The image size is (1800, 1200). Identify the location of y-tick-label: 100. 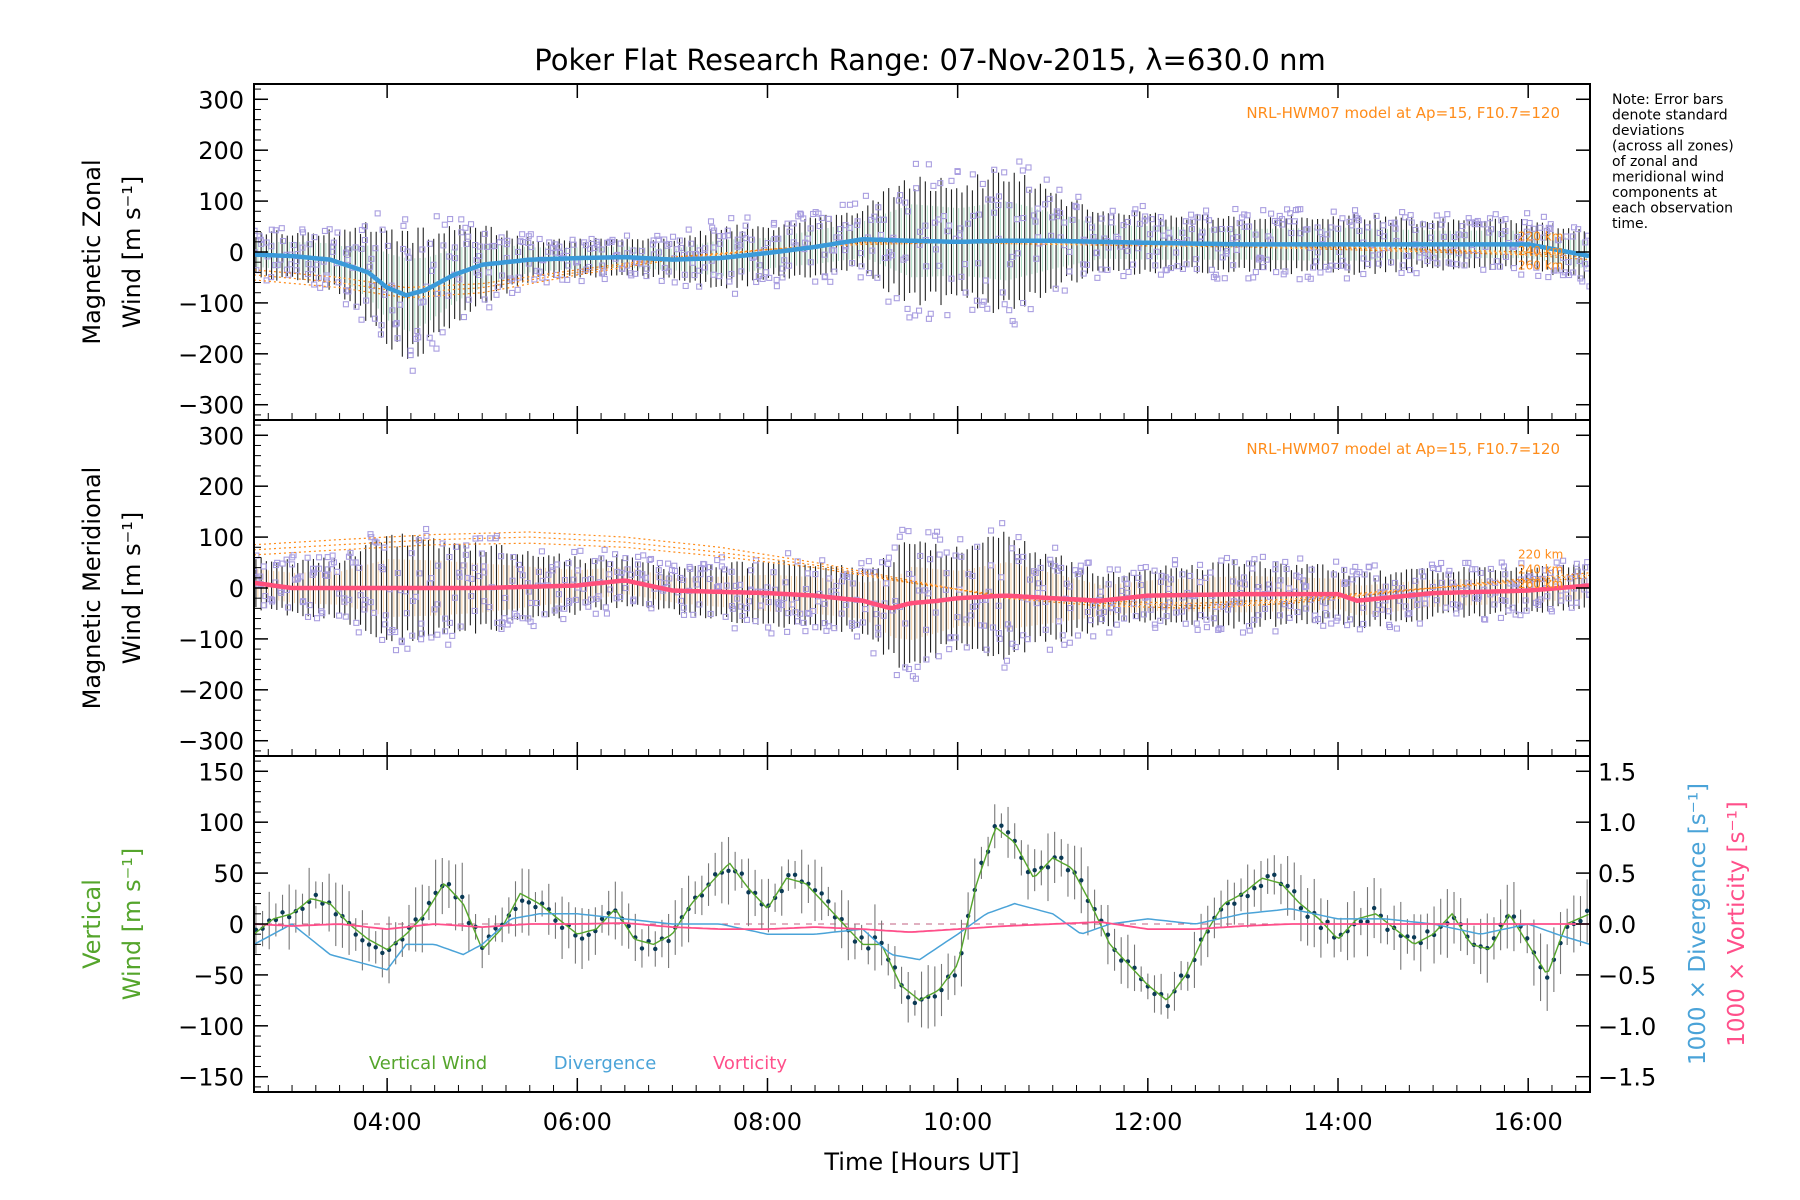
(221, 823).